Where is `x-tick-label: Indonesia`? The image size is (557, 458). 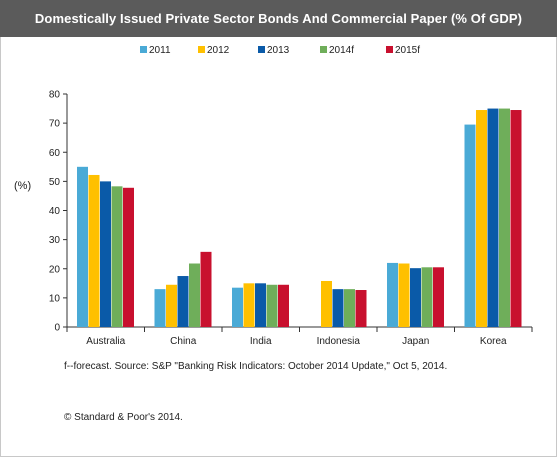
x-tick-label: Indonesia is located at coordinates (339, 341).